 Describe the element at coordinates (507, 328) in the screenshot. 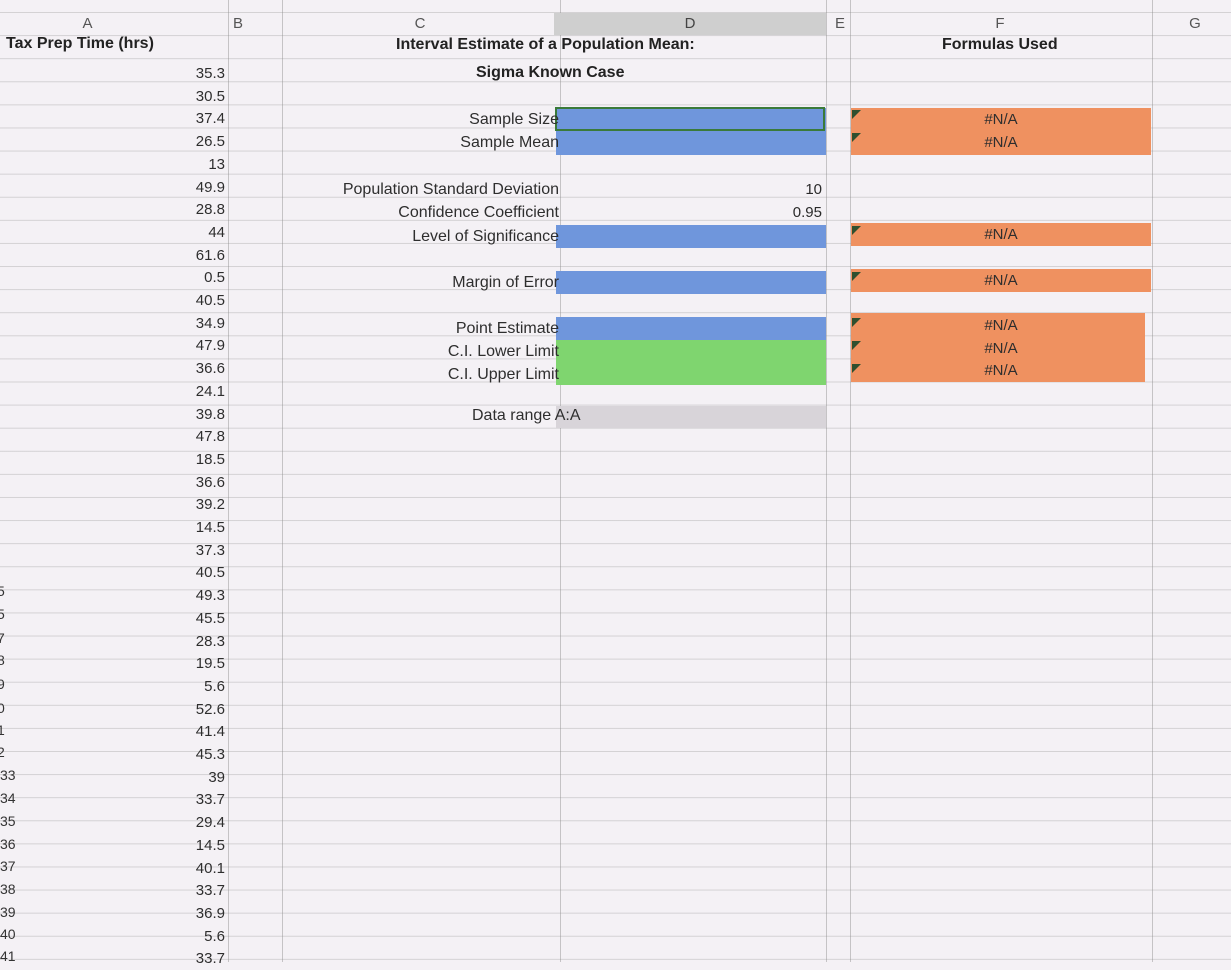

I see `label-point-est: Point Estimate` at that location.